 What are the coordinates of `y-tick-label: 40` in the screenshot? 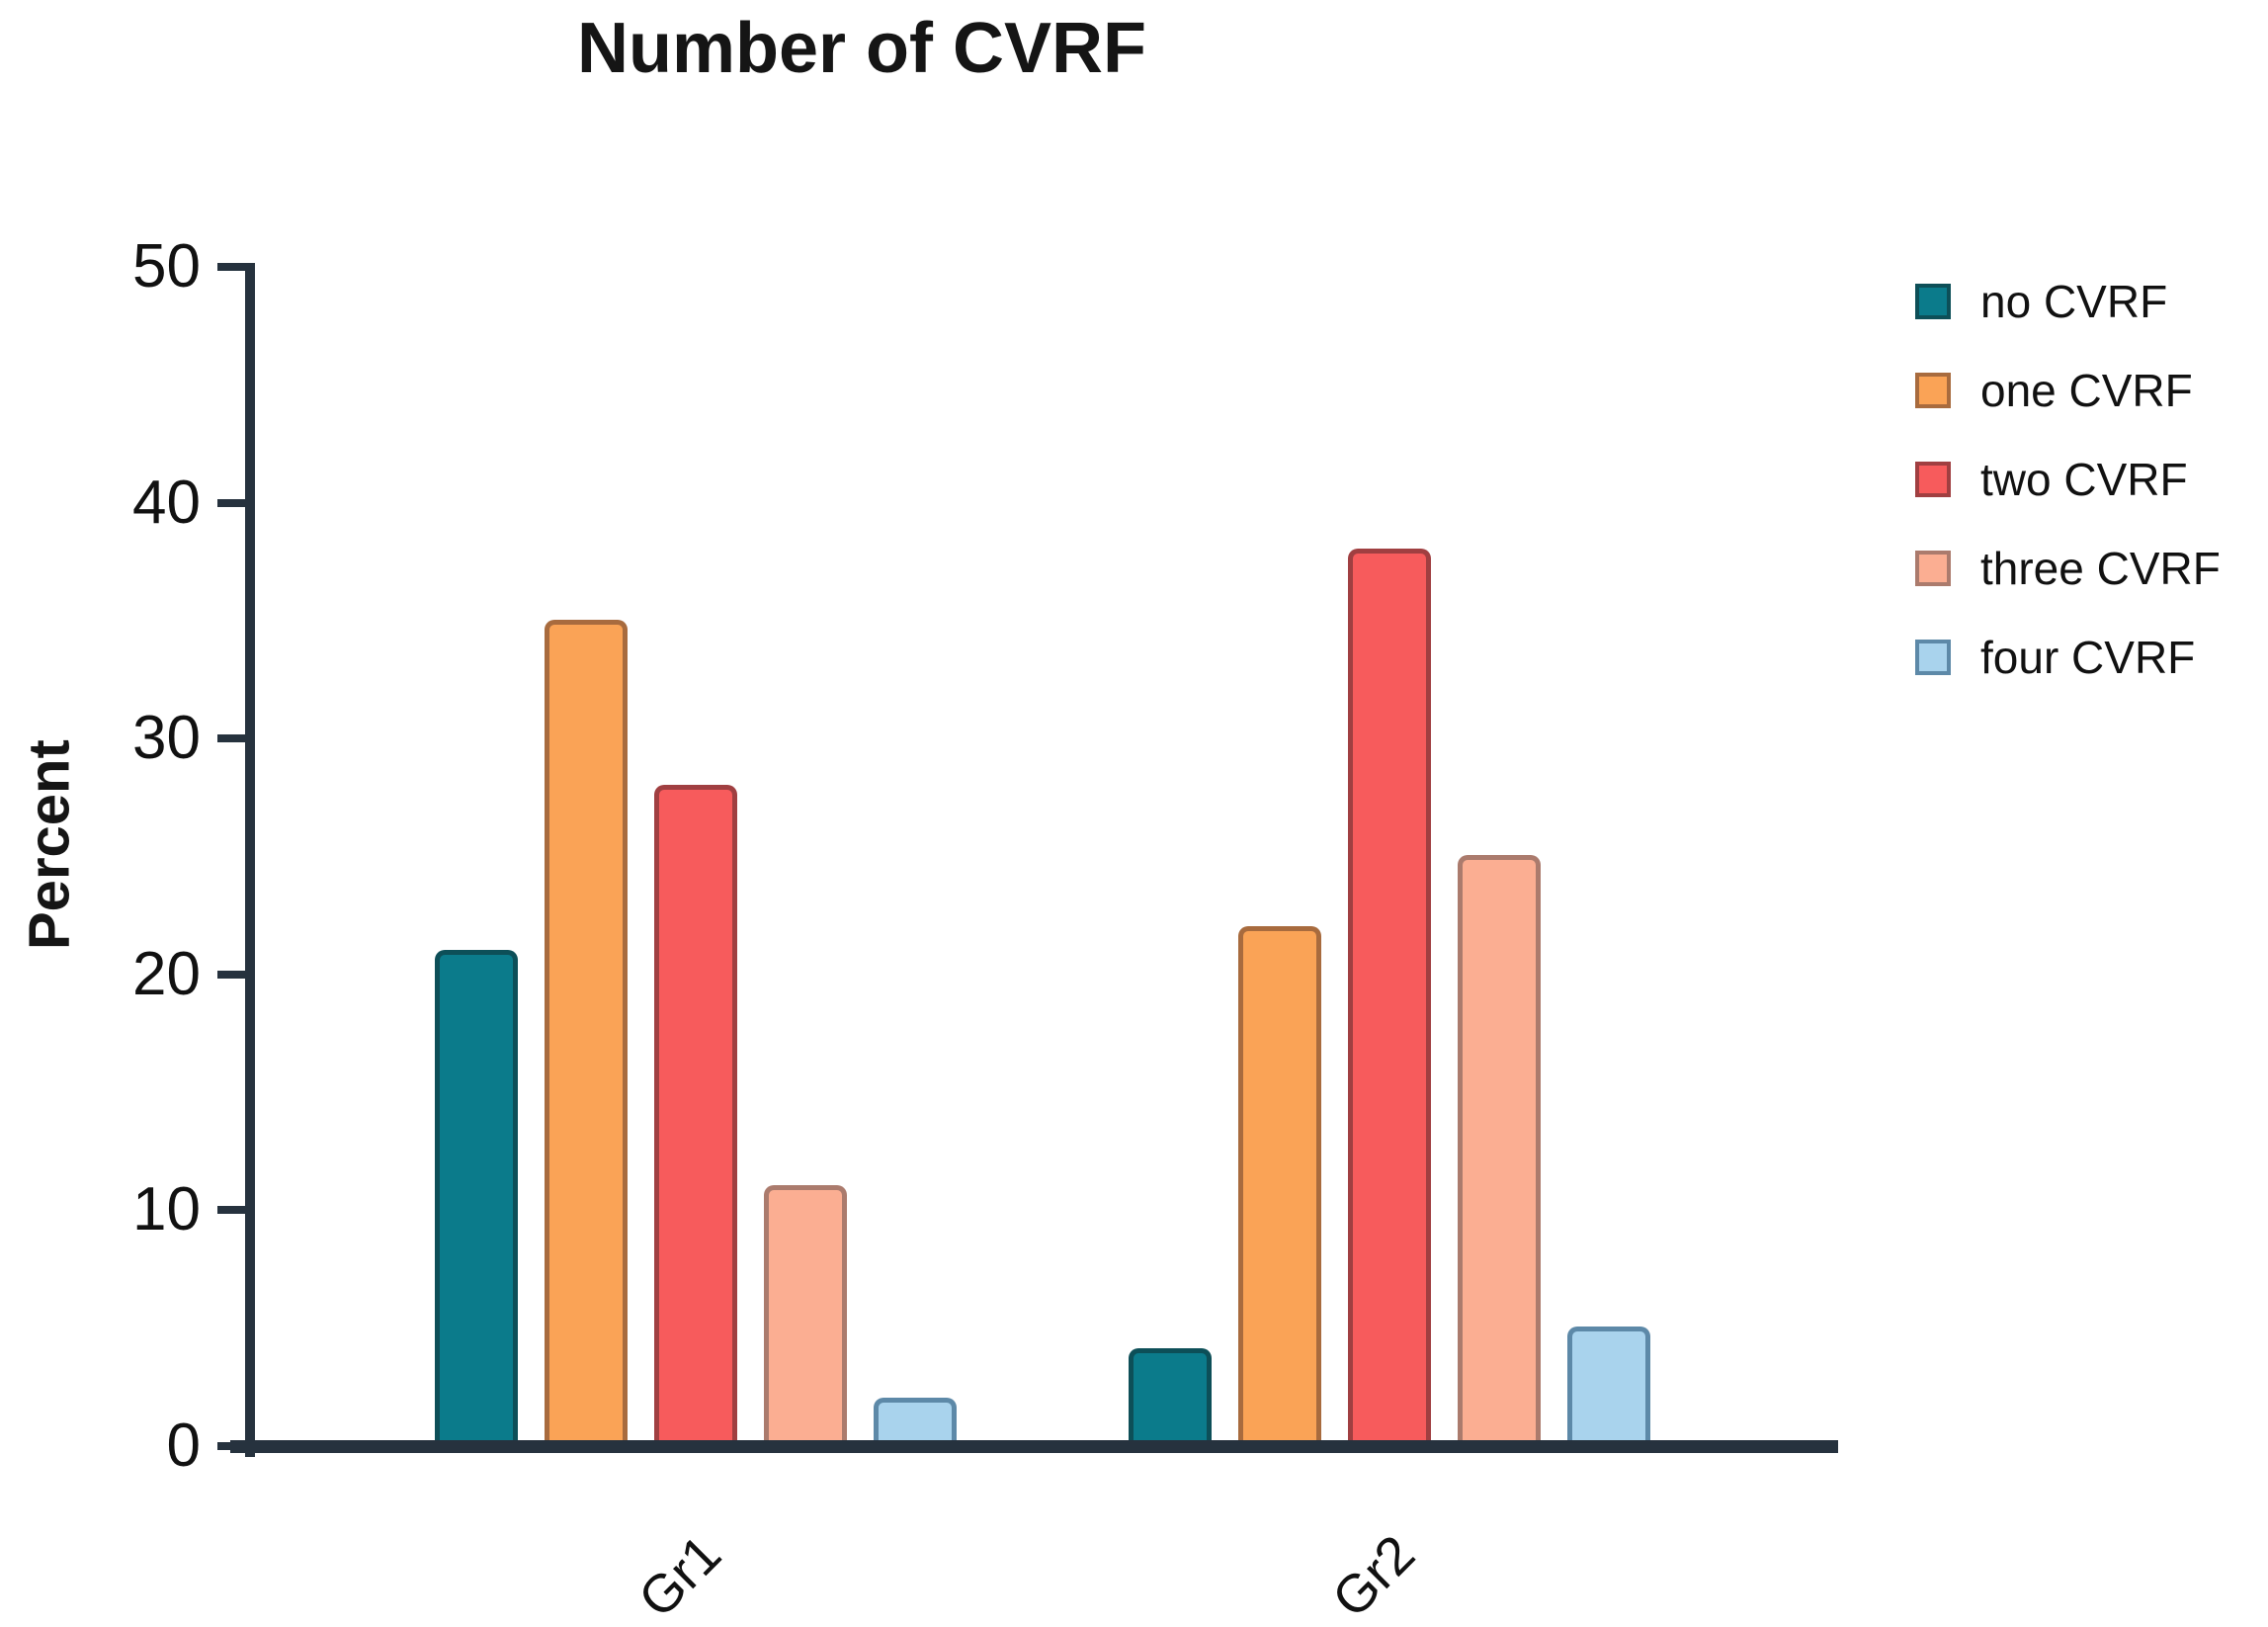 It's located at (166, 502).